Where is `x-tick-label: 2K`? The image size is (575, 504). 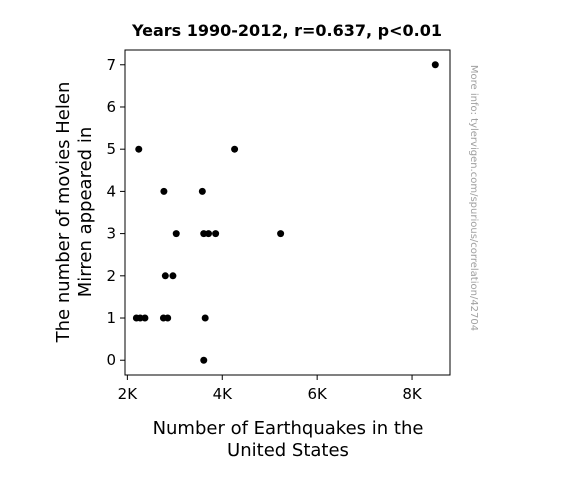
x-tick-label: 2K is located at coordinates (128, 394).